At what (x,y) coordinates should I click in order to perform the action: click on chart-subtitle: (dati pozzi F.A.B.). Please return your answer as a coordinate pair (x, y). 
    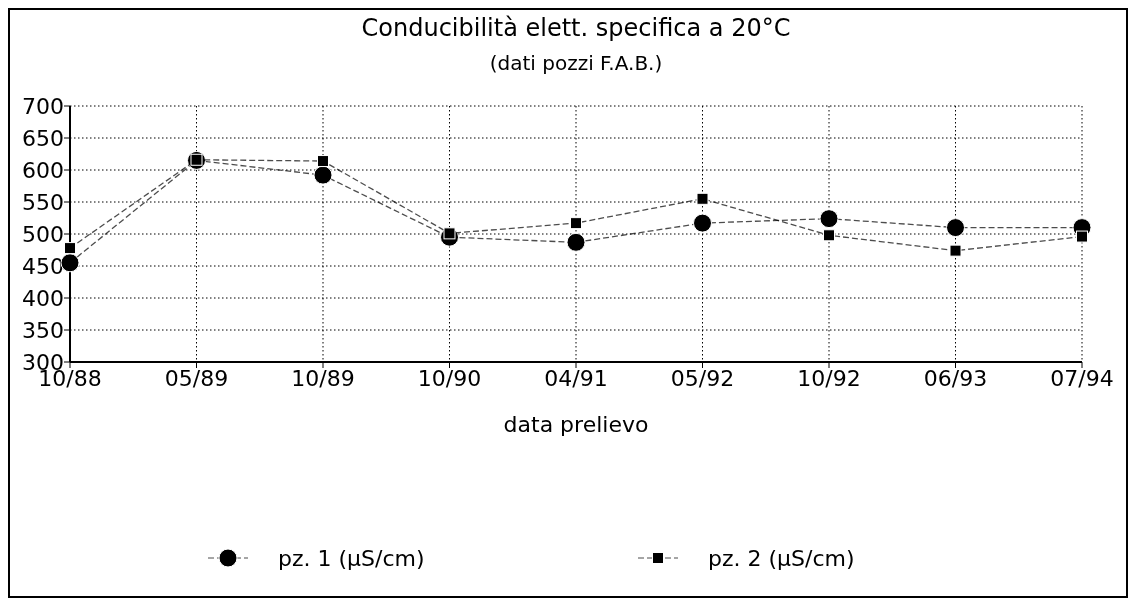
    Looking at the image, I should click on (576, 63).